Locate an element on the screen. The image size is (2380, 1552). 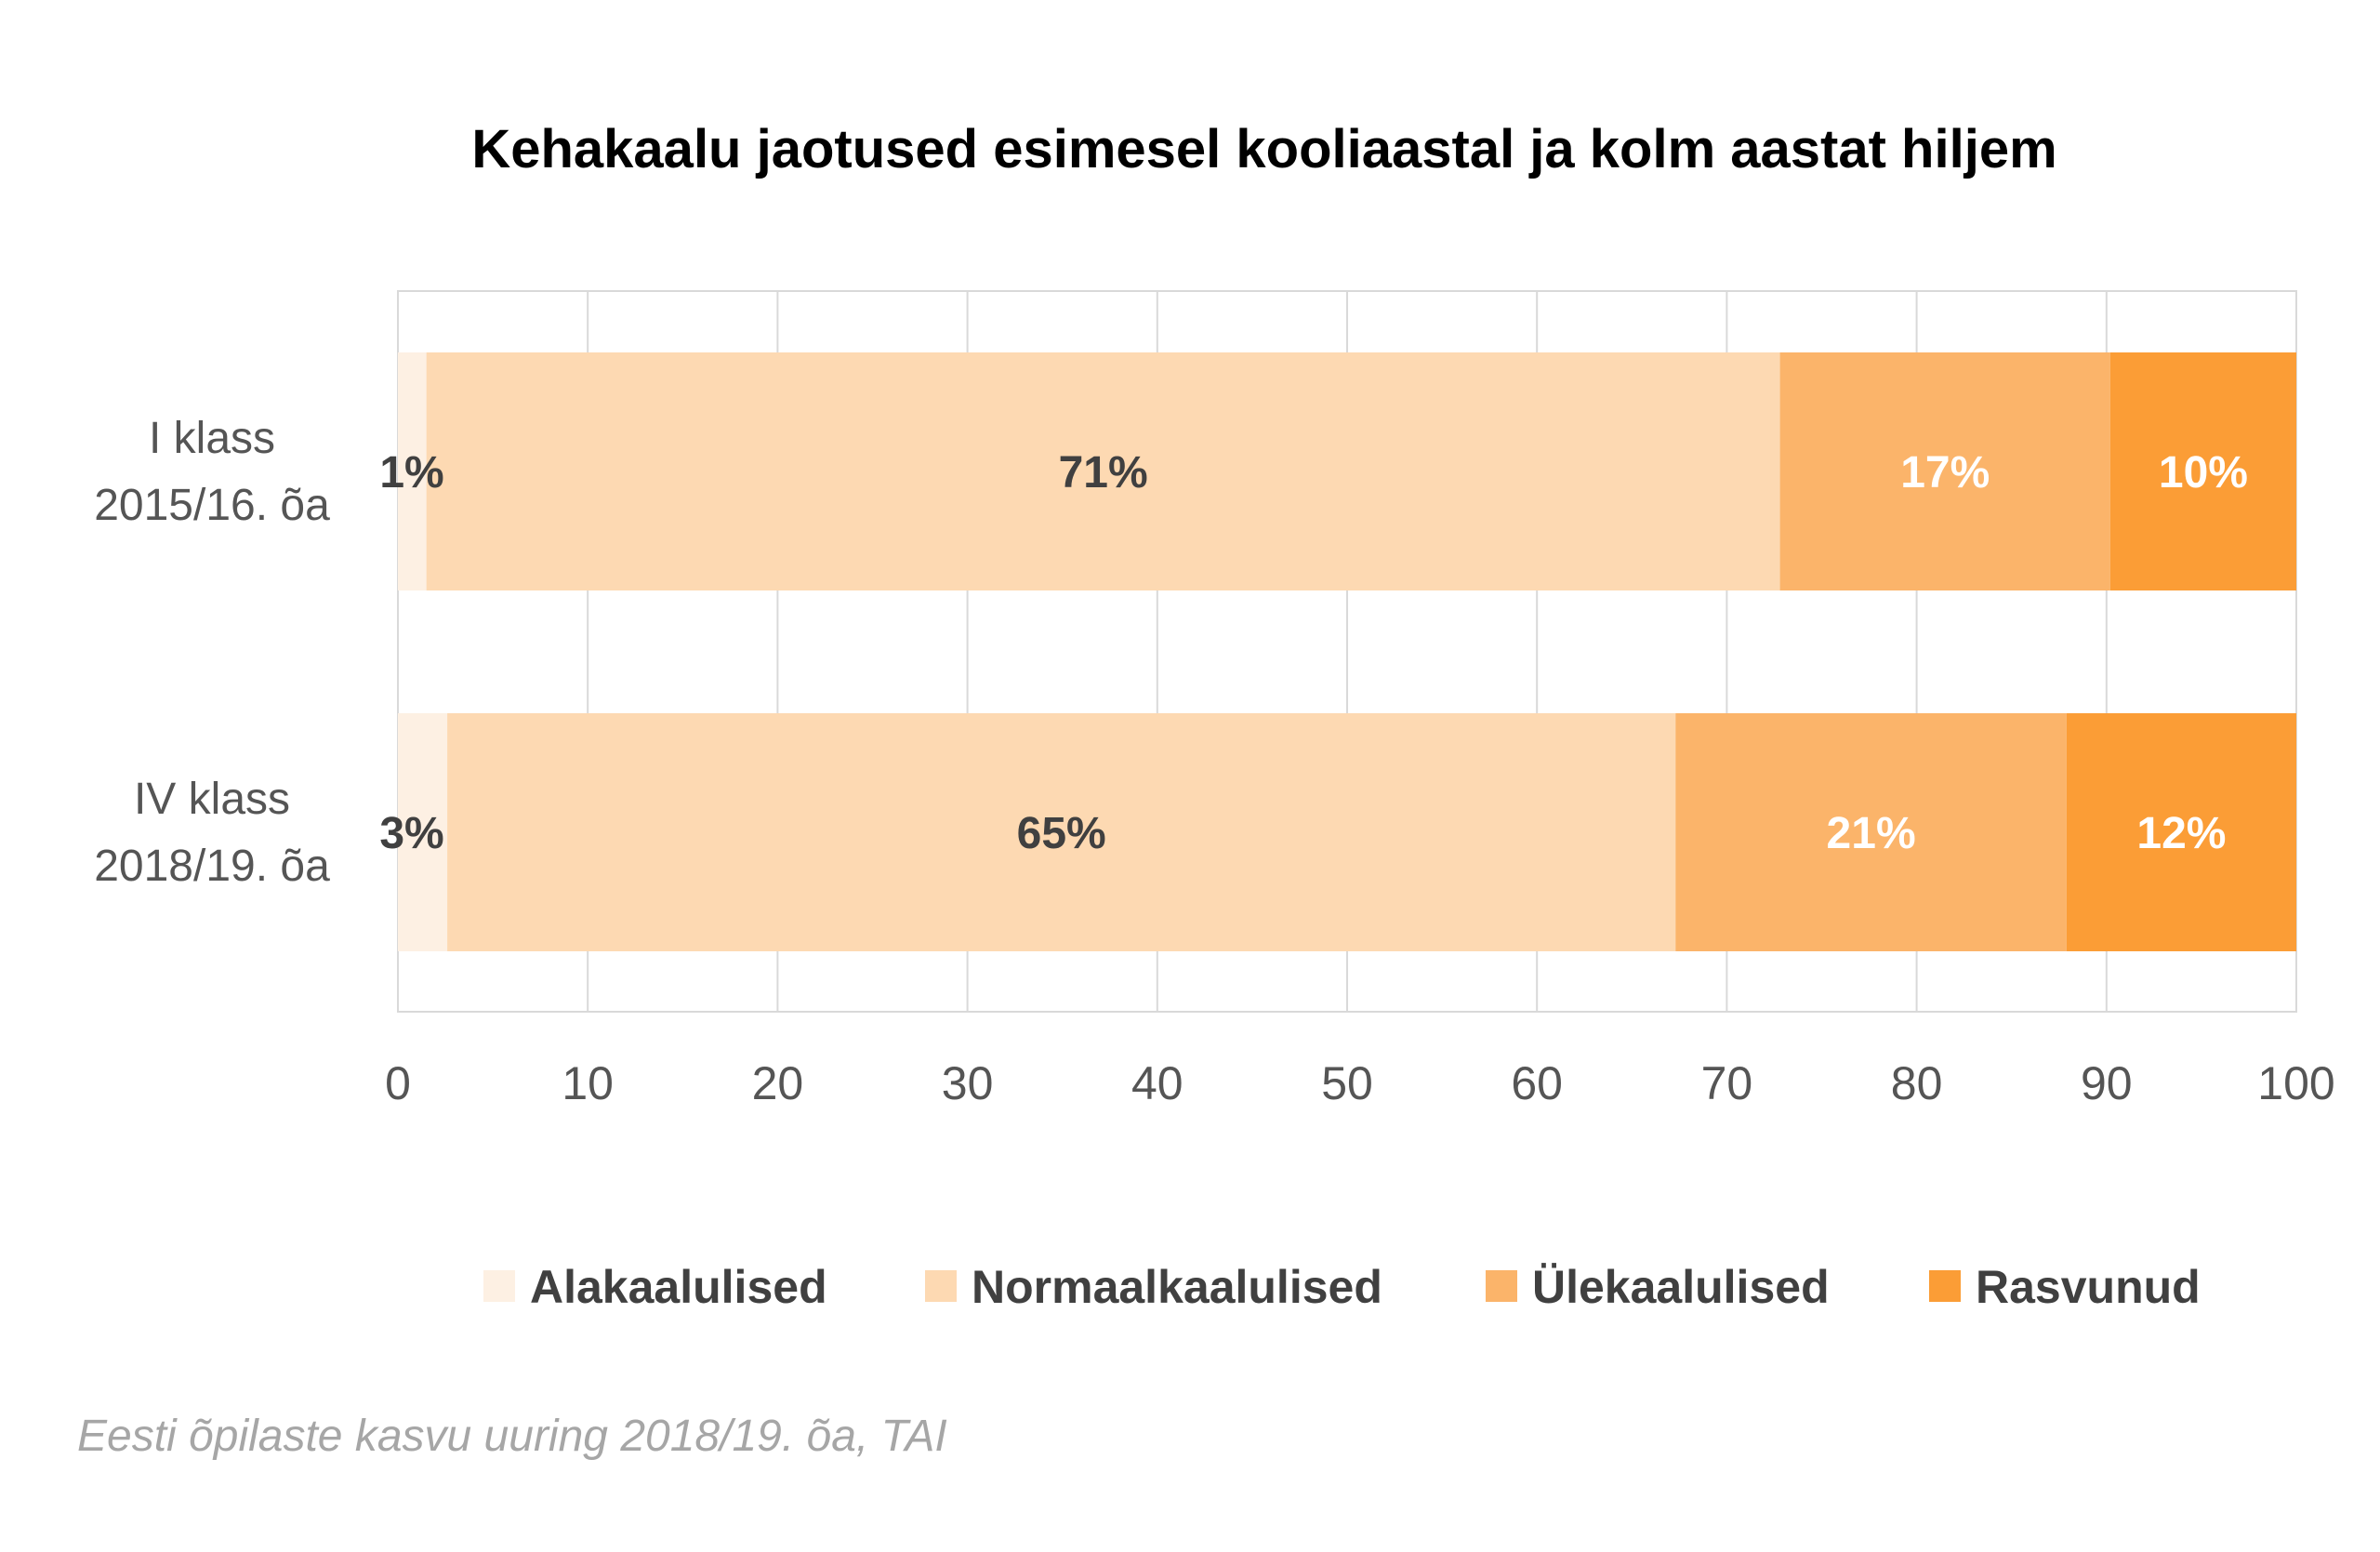
data-label: 3% is located at coordinates (411, 833).